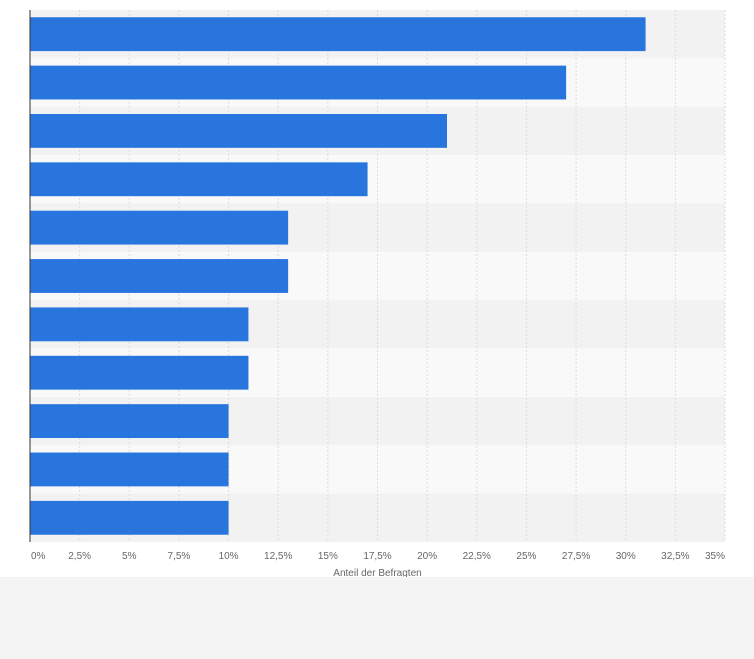  I want to click on x-tick-label: 15%, so click(328, 556).